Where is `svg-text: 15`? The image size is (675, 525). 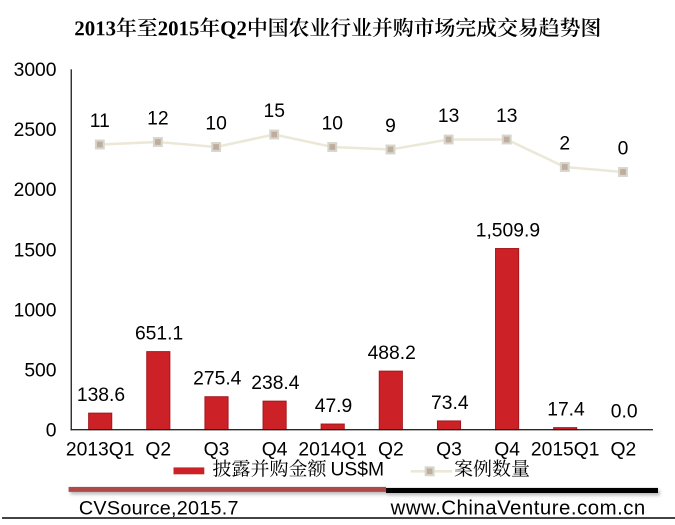
svg-text: 15 is located at coordinates (273, 111).